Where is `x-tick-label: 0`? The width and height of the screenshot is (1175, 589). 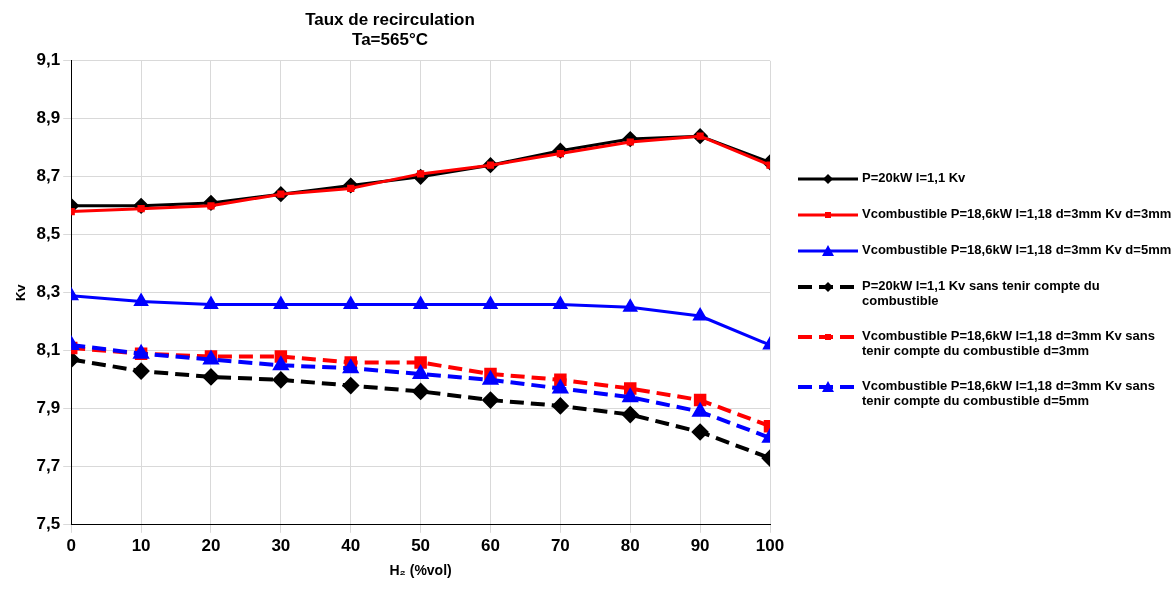 x-tick-label: 0 is located at coordinates (71, 545).